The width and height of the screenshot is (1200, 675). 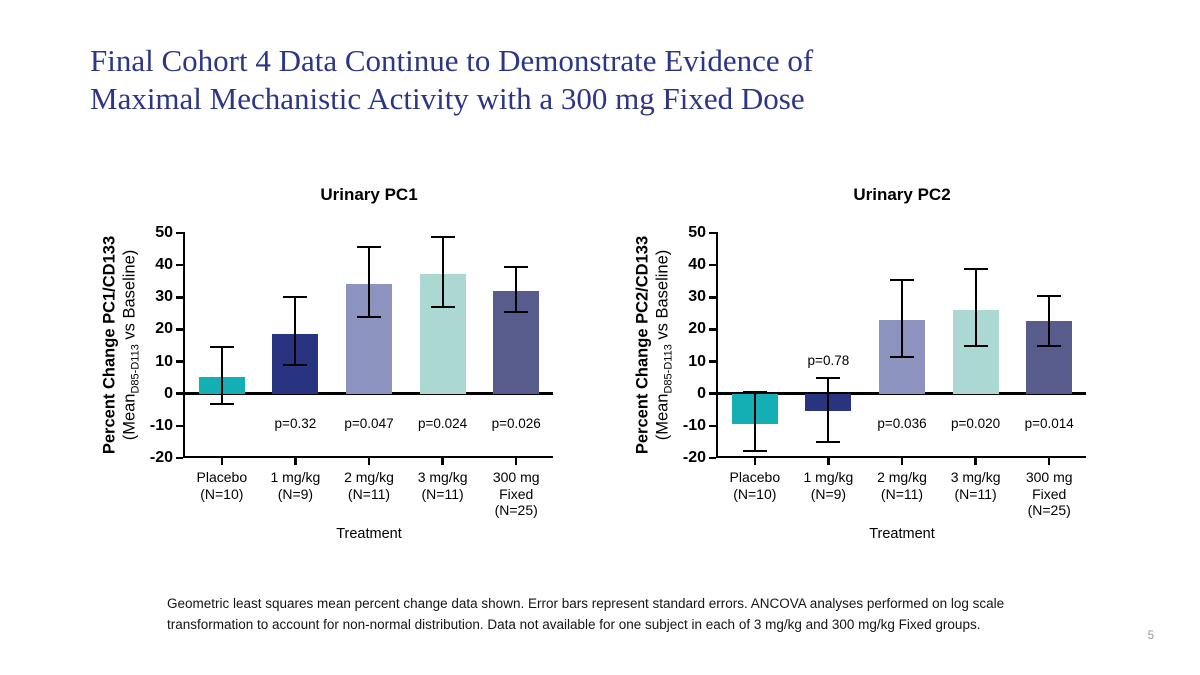 I want to click on p-value-label: p=0.32, so click(x=295, y=424).